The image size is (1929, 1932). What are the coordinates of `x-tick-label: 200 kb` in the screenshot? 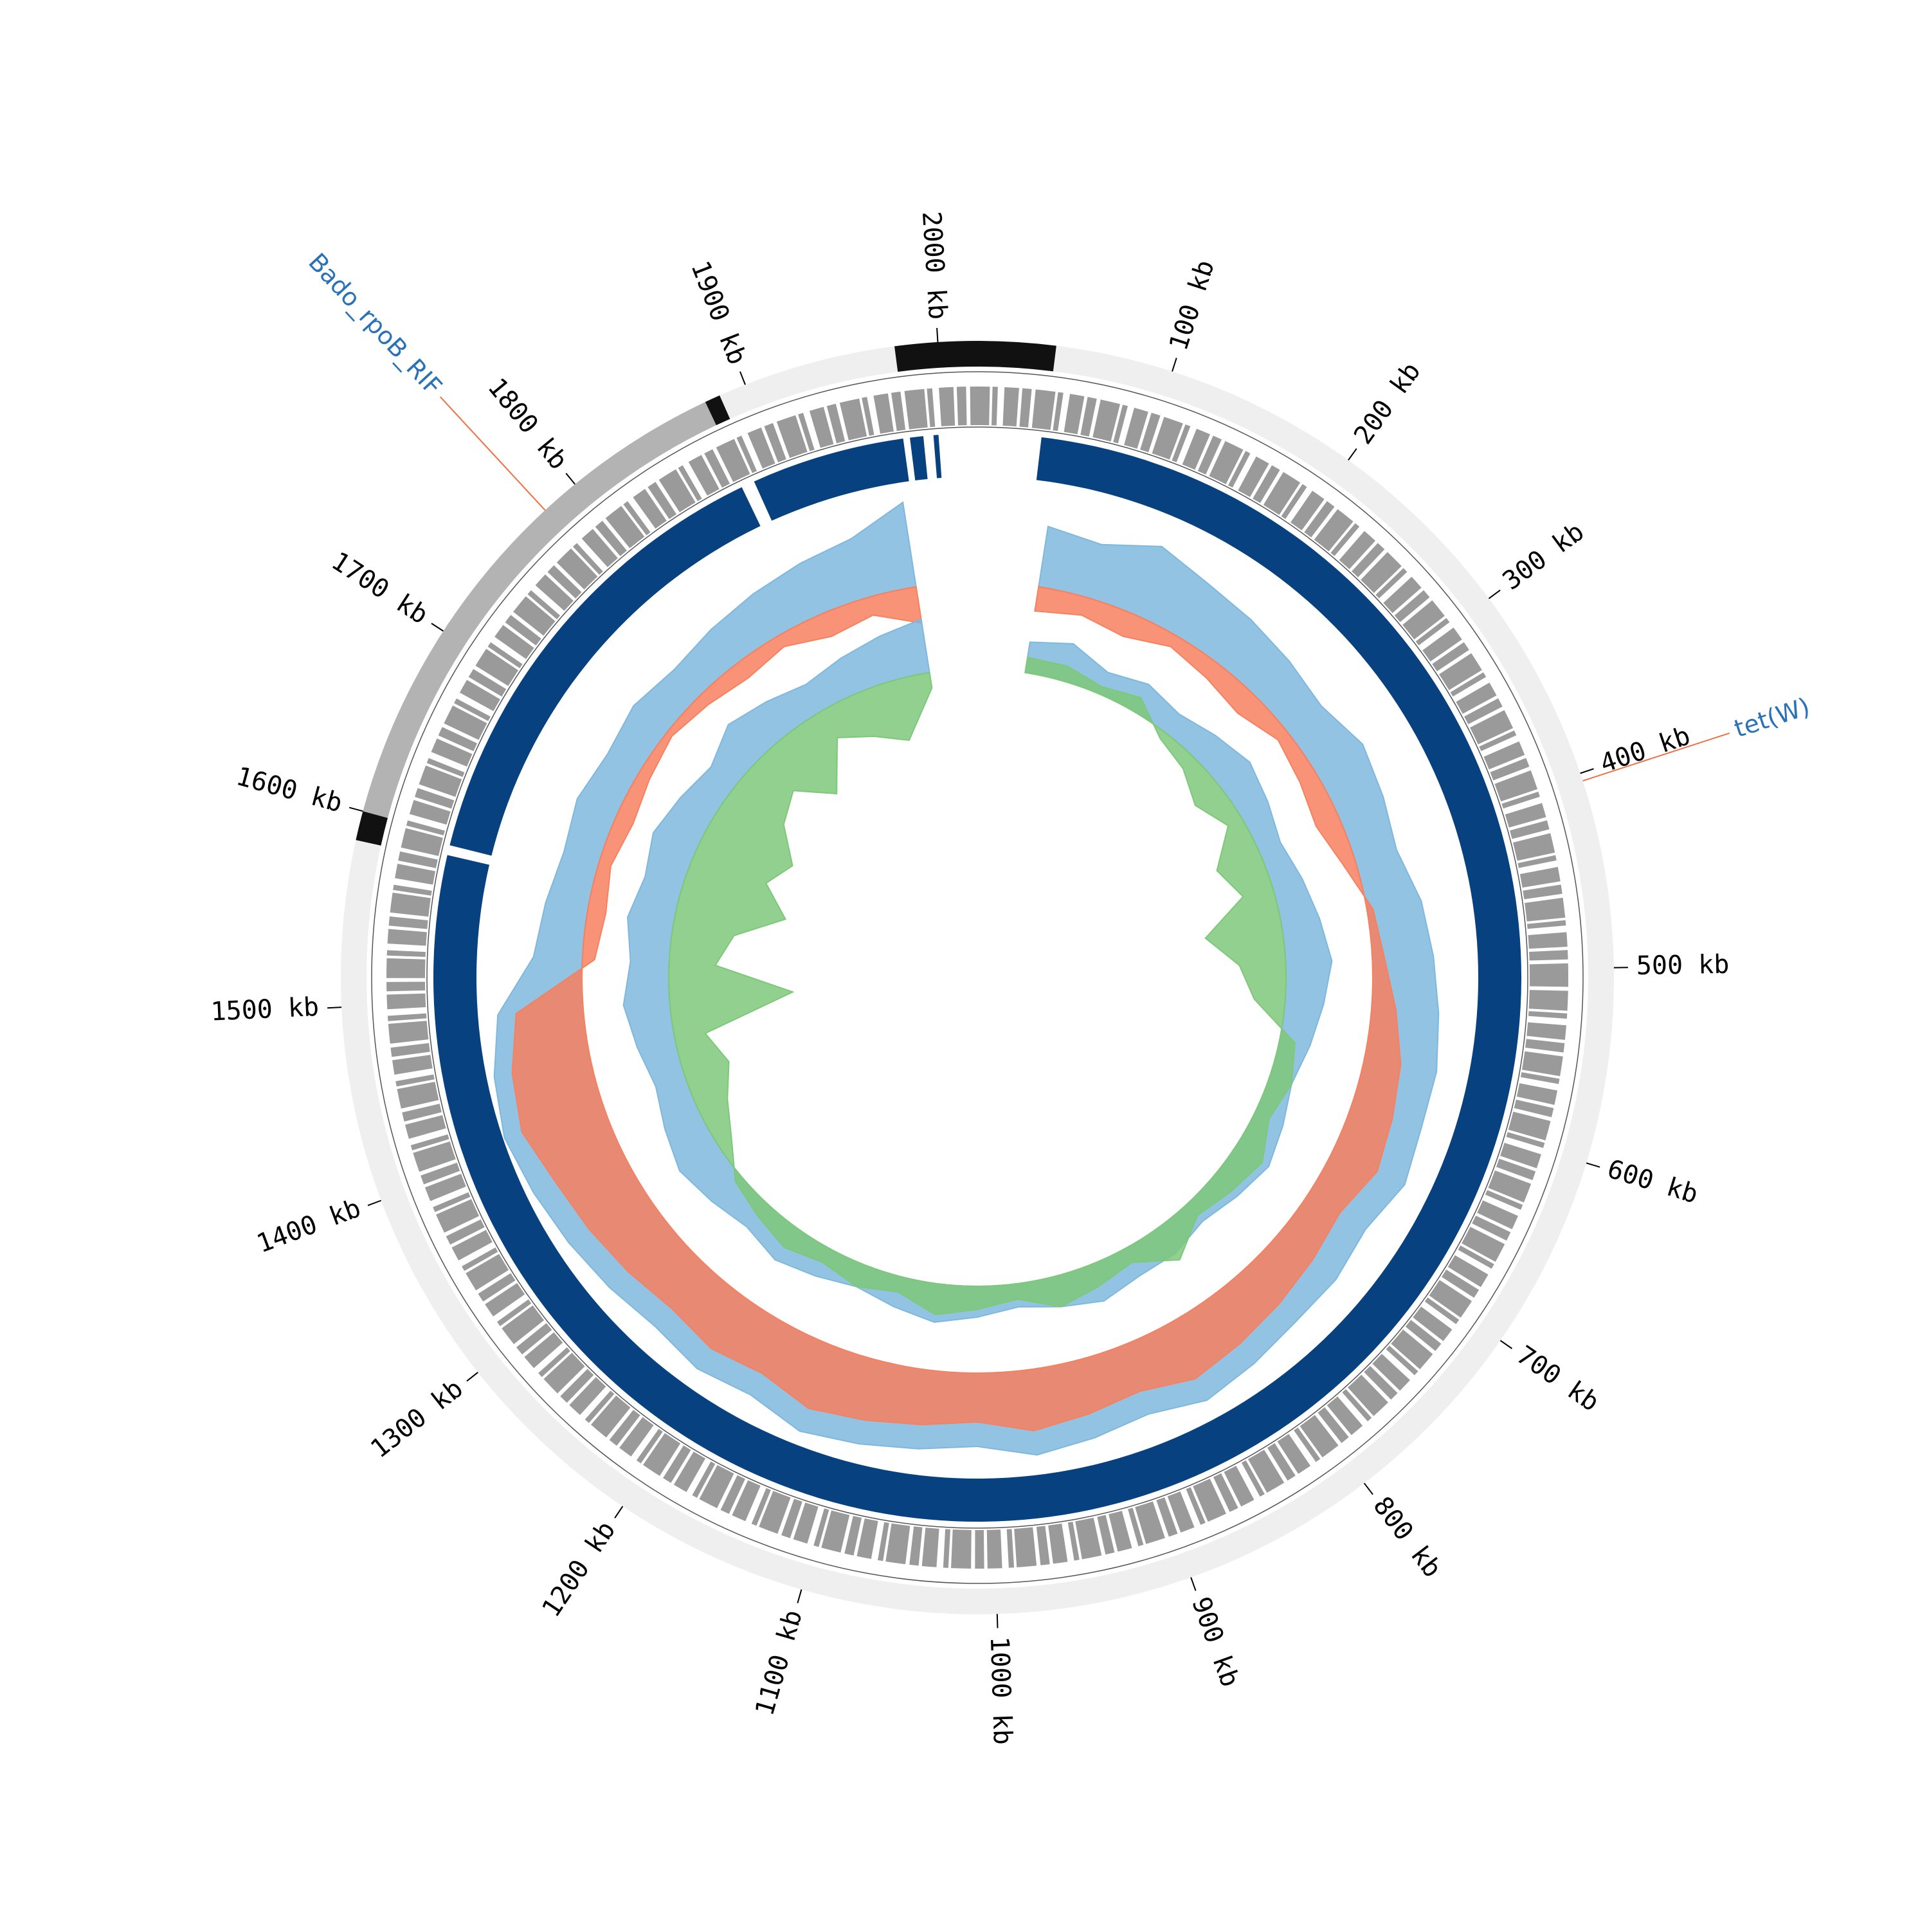 It's located at (1387, 404).